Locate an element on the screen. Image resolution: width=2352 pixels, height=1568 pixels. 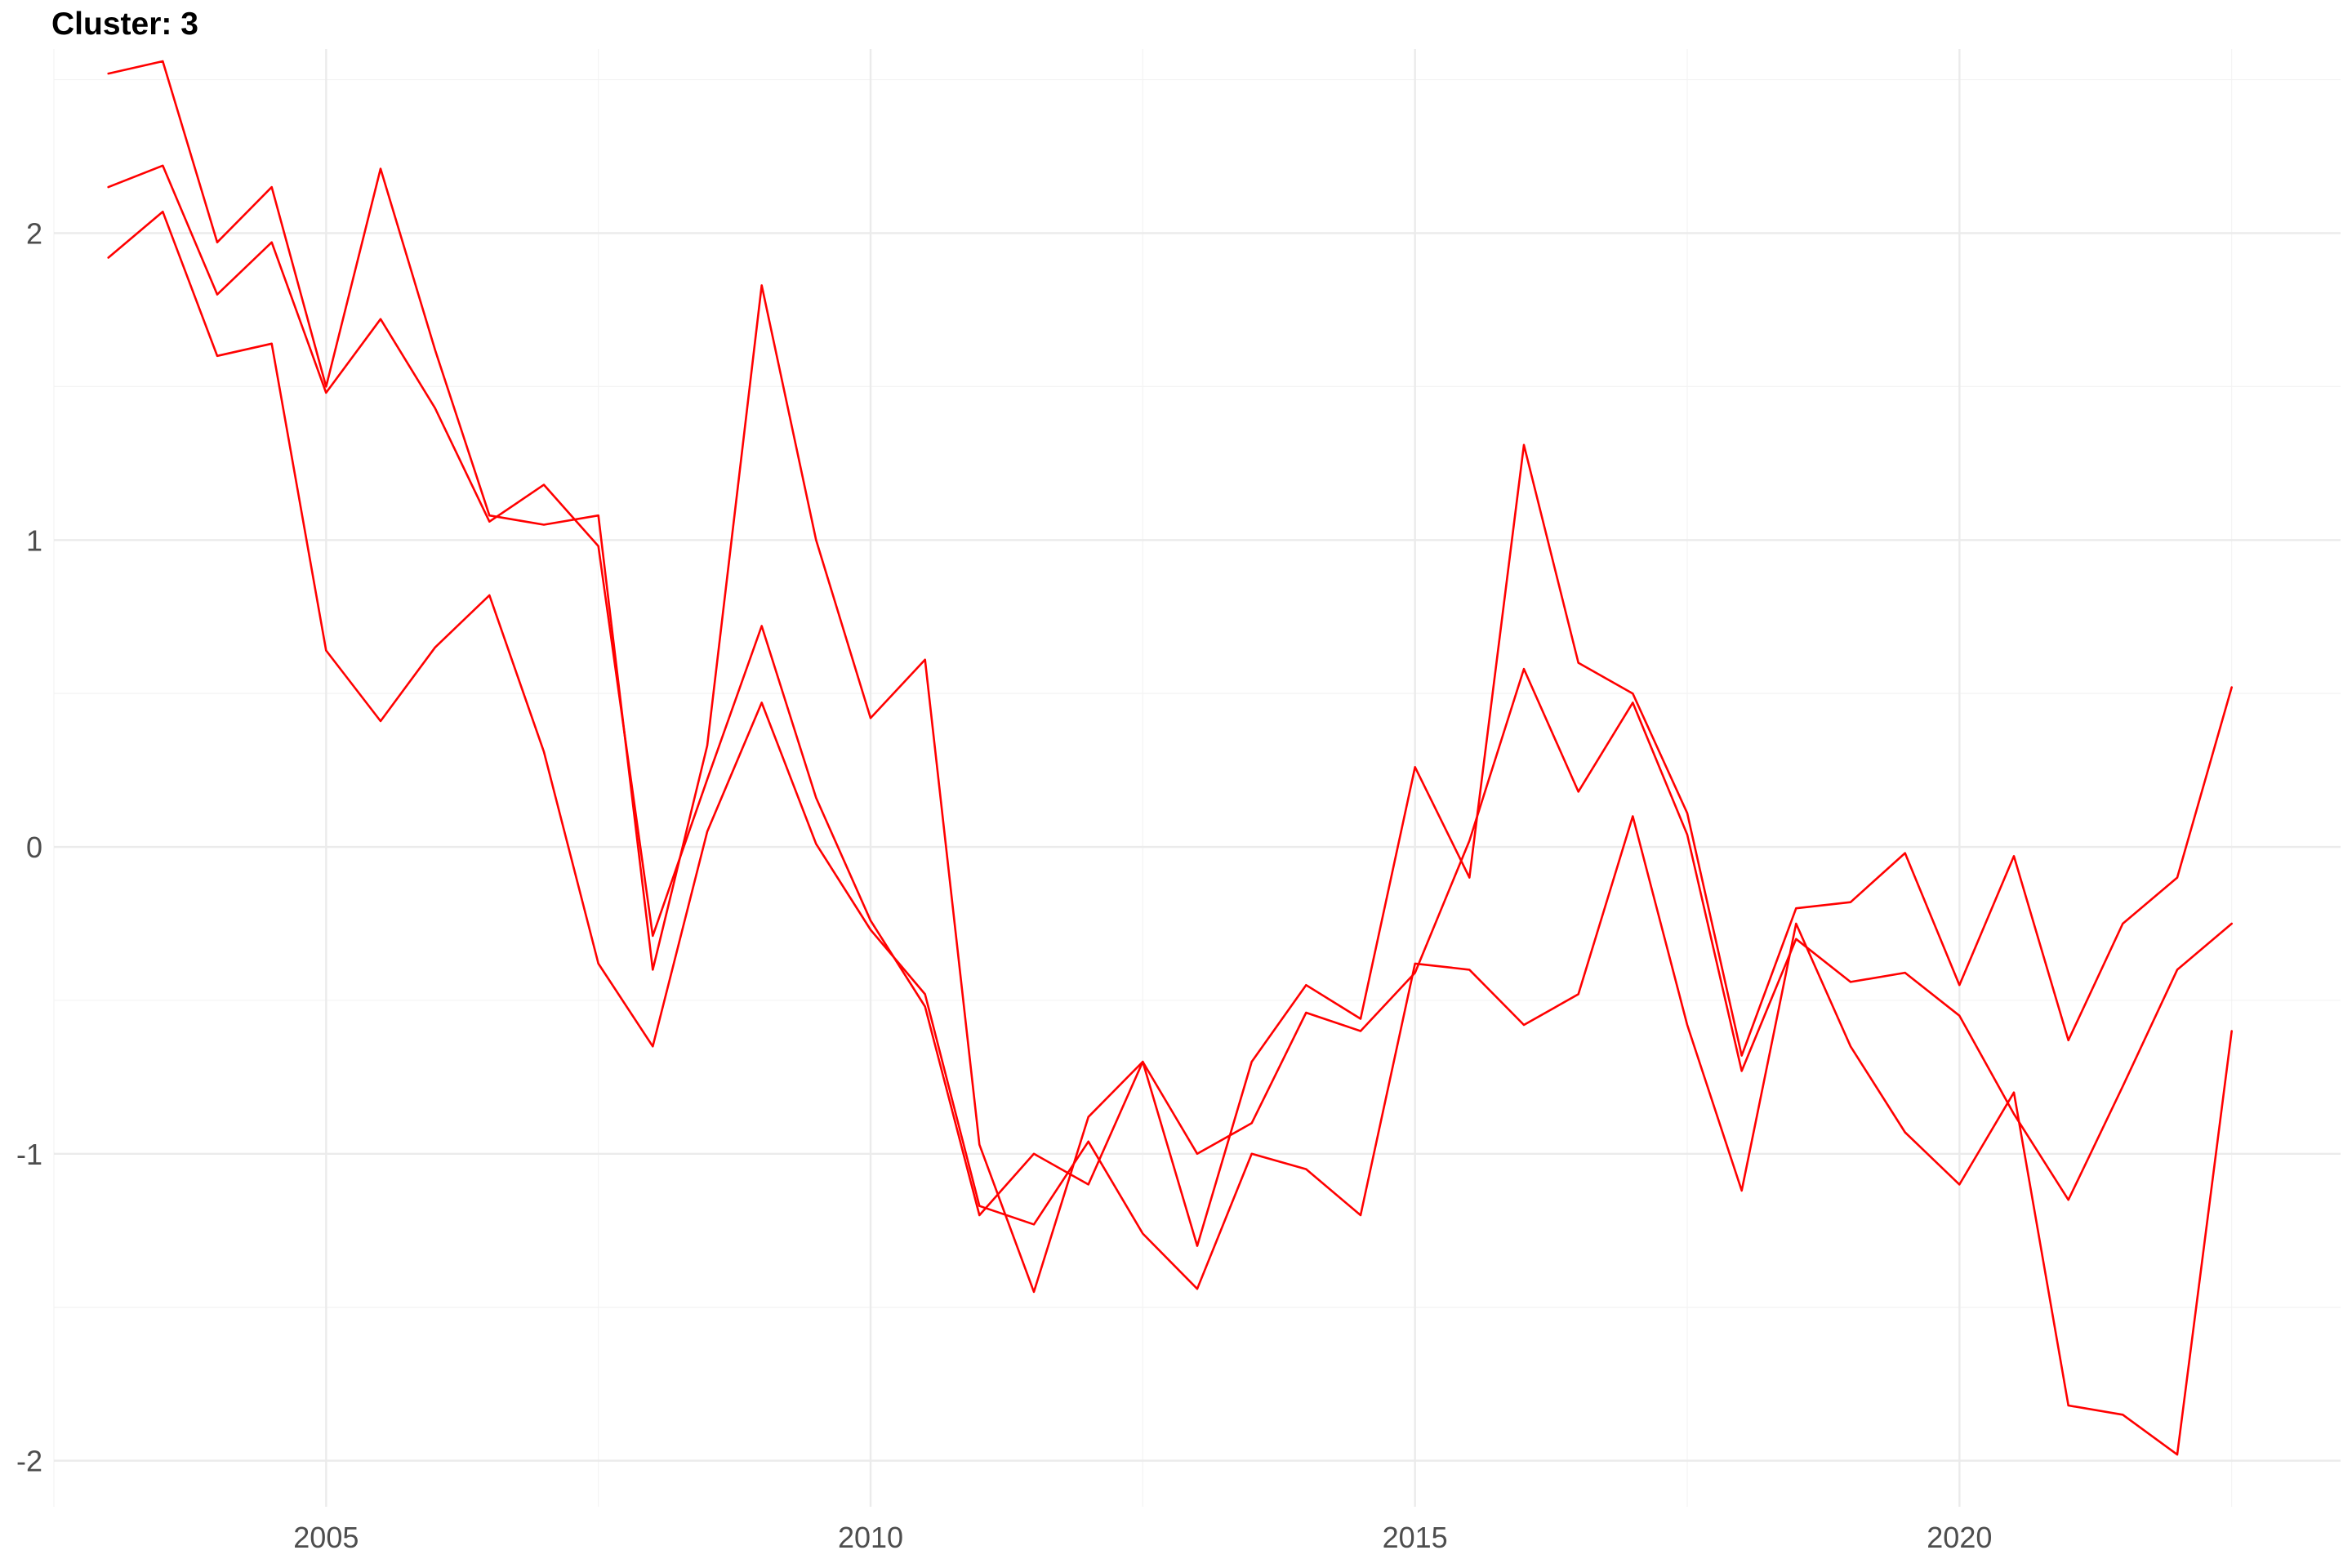
x-tick-label: 2005 is located at coordinates (326, 1537).